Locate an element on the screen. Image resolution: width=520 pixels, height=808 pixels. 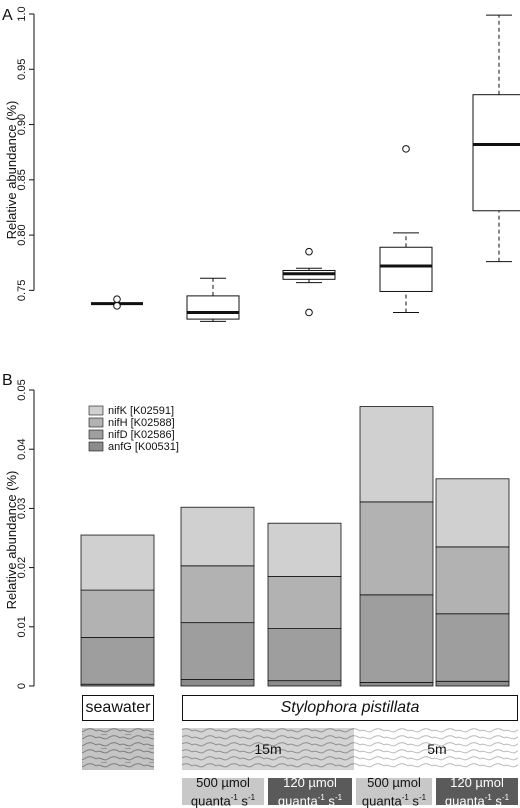
depth-5m-label: 5m is located at coordinates (436, 749).